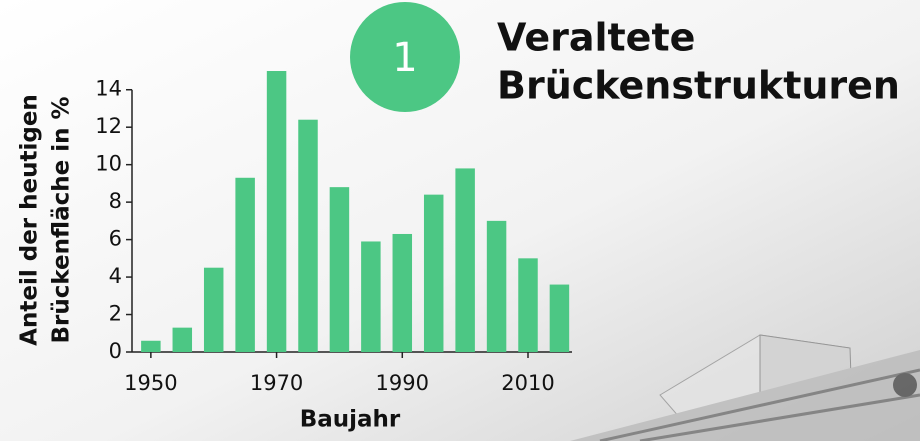 Image resolution: width=920 pixels, height=441 pixels. What do you see at coordinates (276, 383) in the screenshot?
I see `x-tick-label: 1970` at bounding box center [276, 383].